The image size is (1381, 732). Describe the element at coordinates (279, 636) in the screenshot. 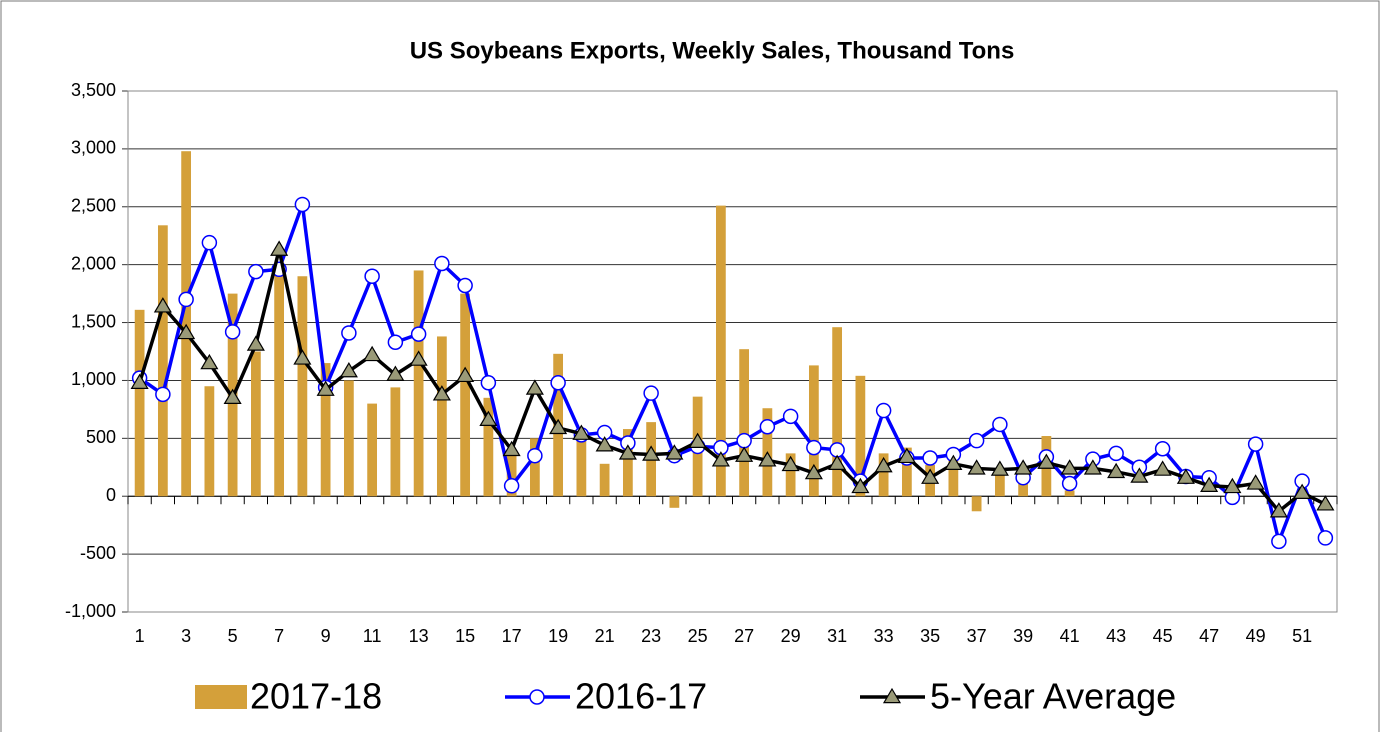

I see `x-tick-label: 7` at that location.